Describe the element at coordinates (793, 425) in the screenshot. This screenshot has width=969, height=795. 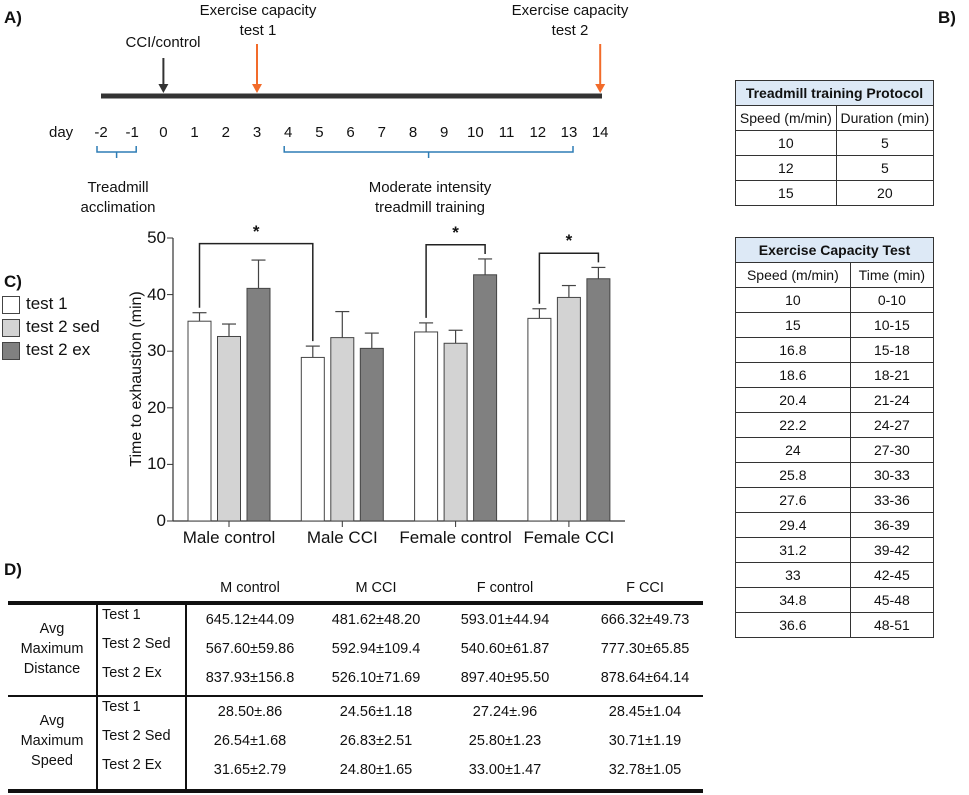
I see `table-cell: 22.2` at that location.